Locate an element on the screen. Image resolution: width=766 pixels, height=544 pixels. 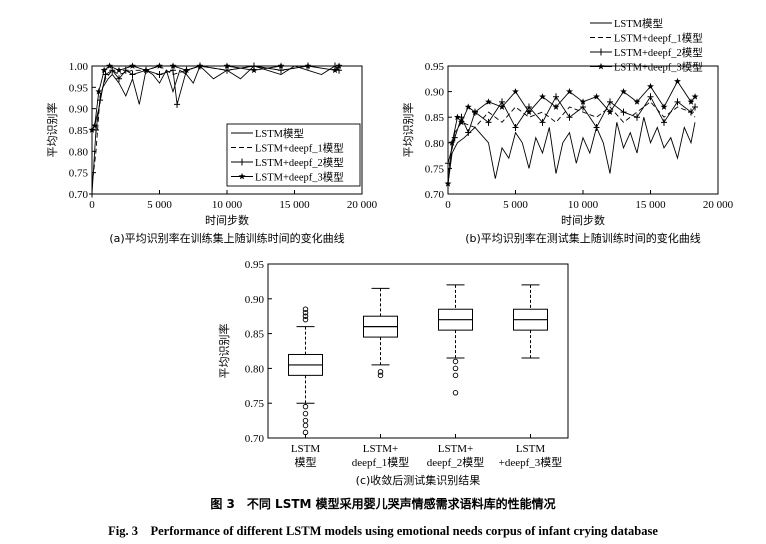
legend-box is located at coordinates (293, 155).